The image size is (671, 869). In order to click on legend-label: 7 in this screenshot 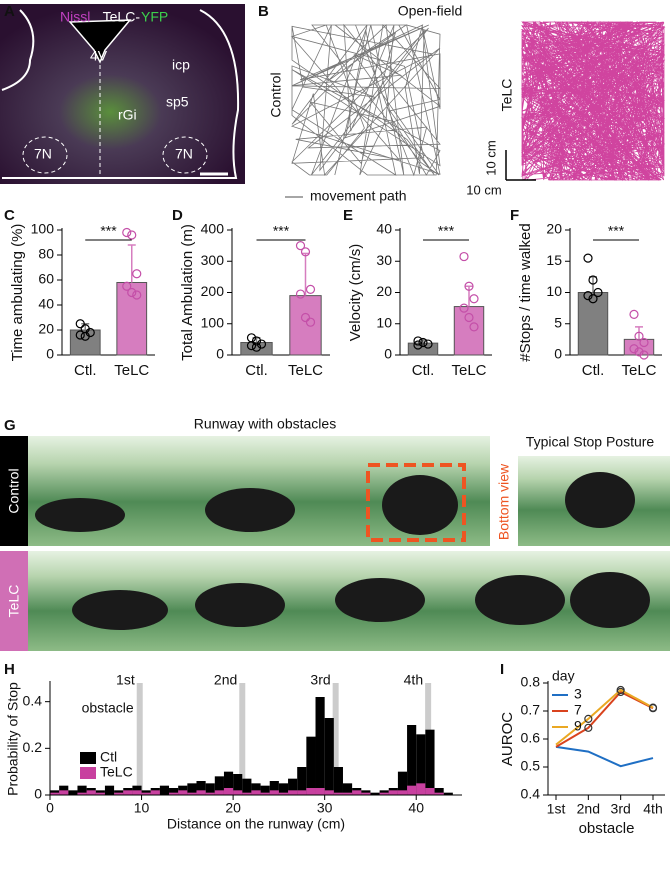, I will do `click(578, 710)`.